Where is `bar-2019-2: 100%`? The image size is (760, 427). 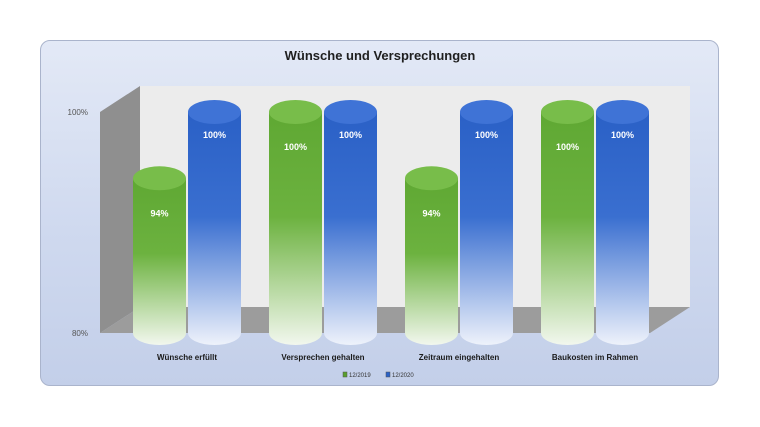
bar-2019-2: 100% is located at coordinates (295, 222).